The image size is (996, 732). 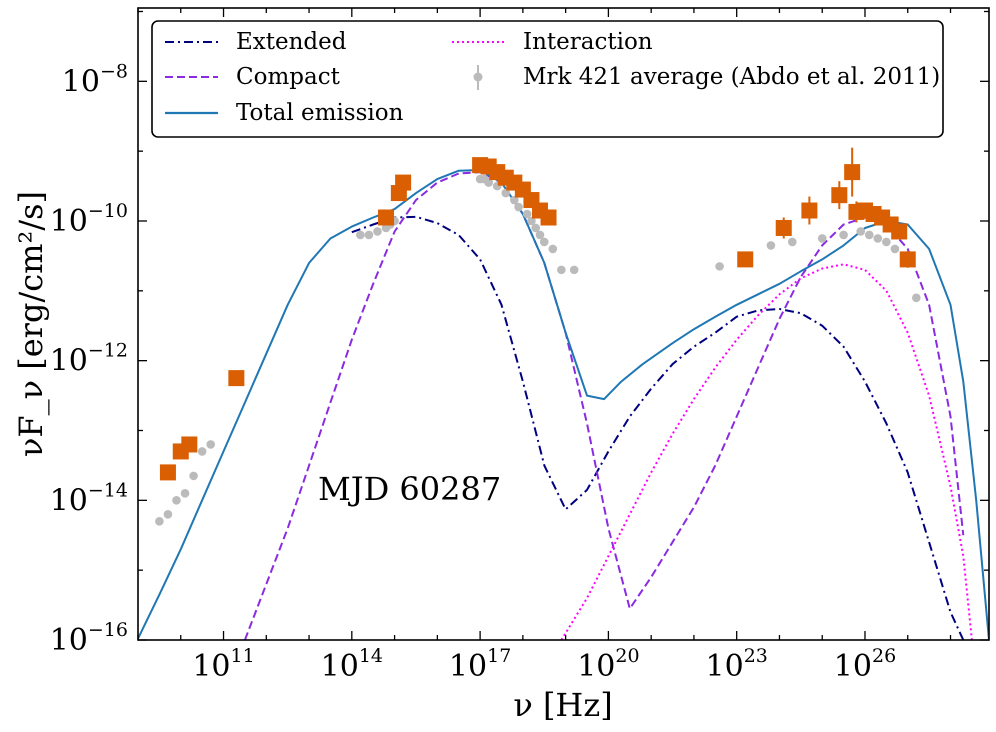 What do you see at coordinates (608, 664) in the screenshot?
I see `x-tick-label: 1020` at bounding box center [608, 664].